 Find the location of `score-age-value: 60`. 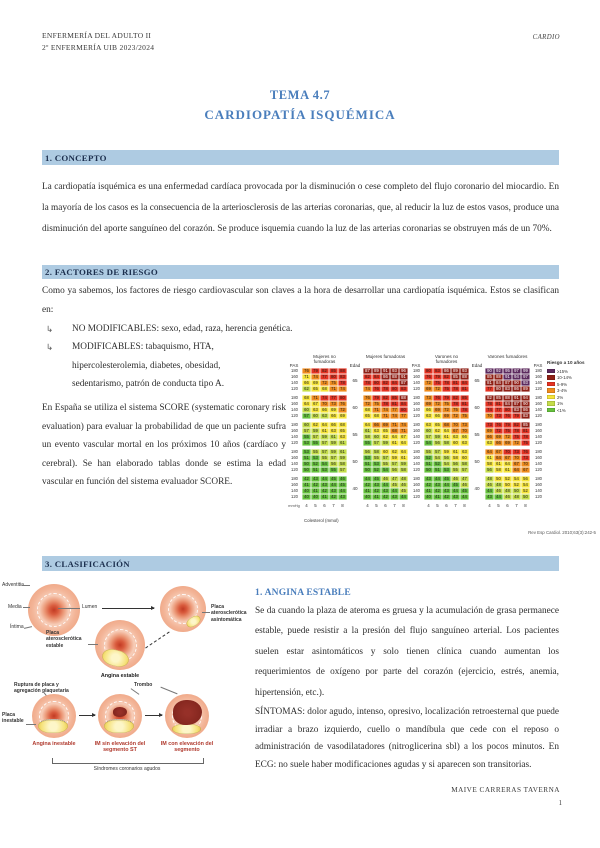

score-age-value: 60 is located at coordinates (477, 407).